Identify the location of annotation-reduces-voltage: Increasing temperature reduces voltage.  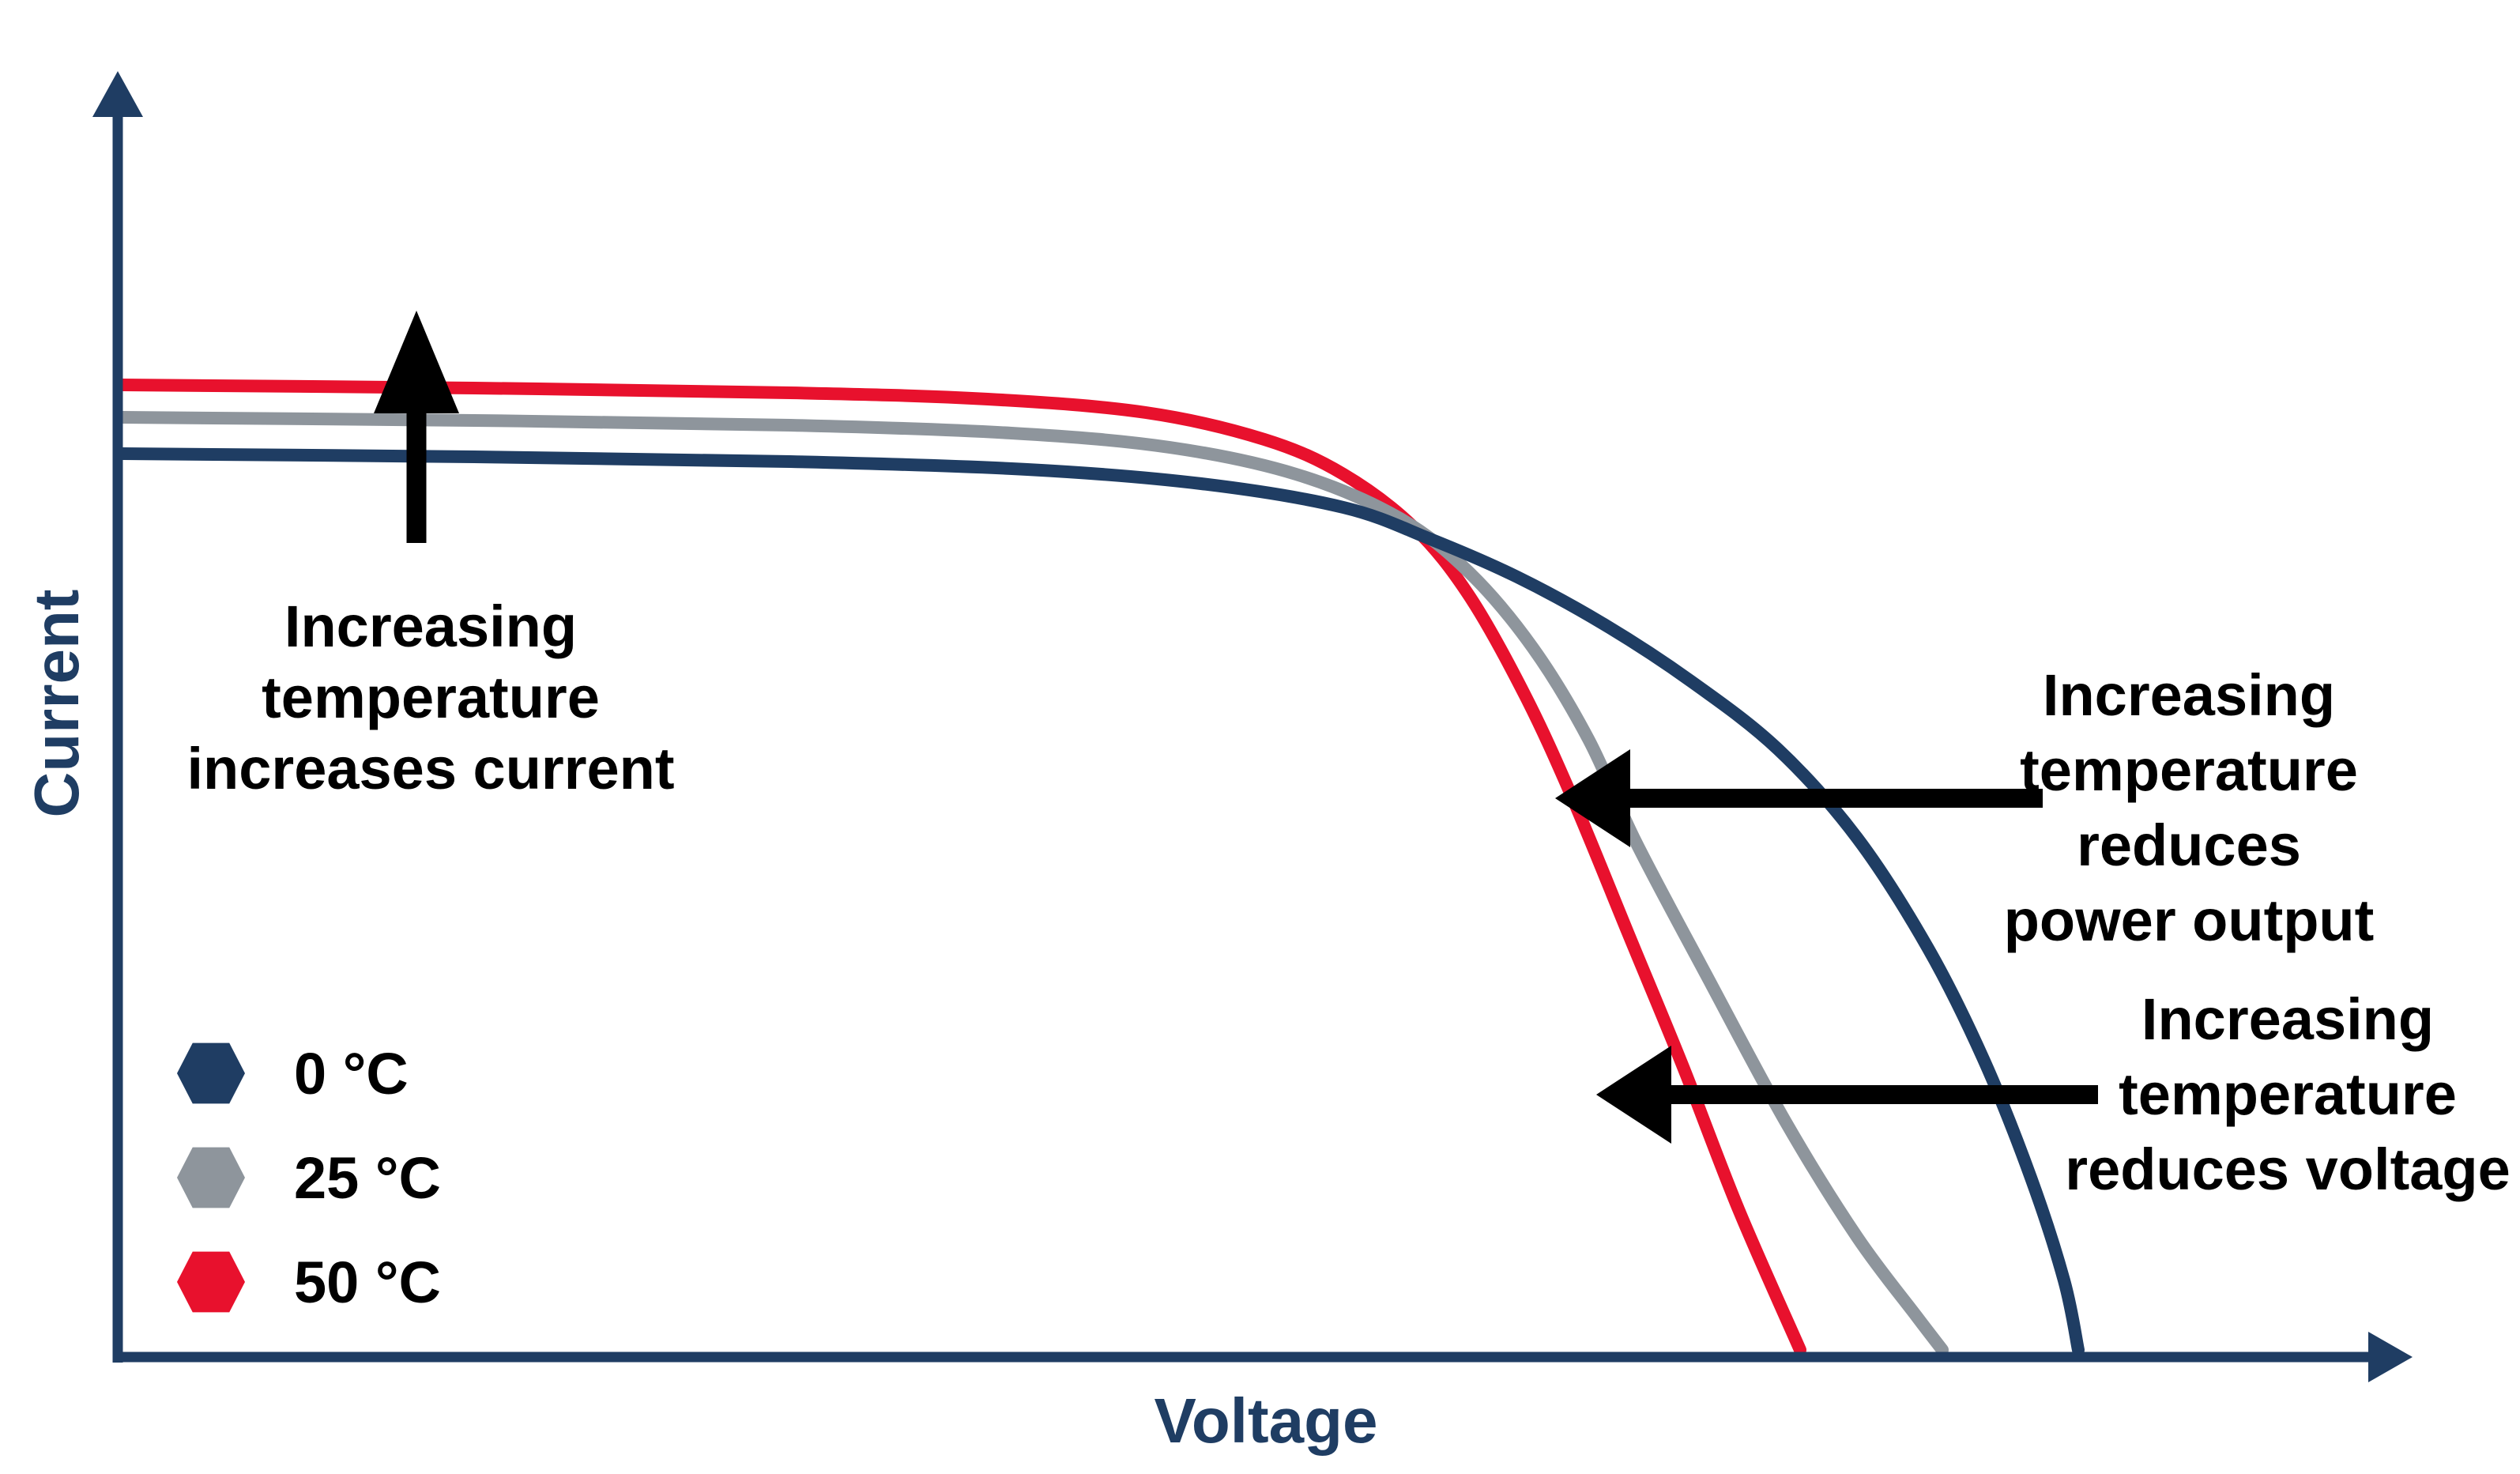
(2288, 1094).